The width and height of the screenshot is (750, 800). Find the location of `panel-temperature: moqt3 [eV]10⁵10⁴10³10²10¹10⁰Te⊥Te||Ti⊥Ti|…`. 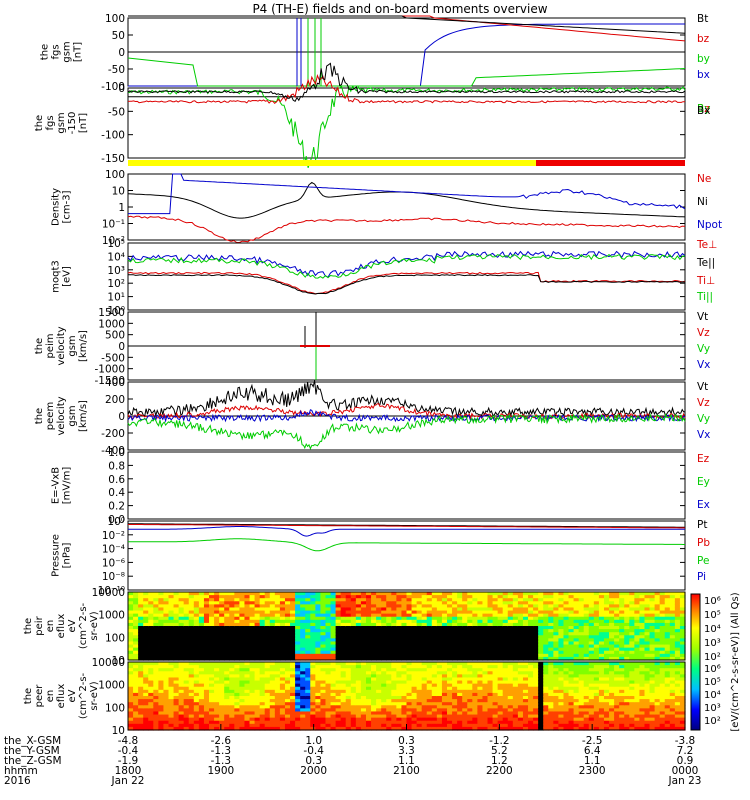

panel-temperature: moqt3 [eV]10⁵10⁴10³10²10¹10⁰Te⊥Te||Ti⊥Ti|… is located at coordinates (384, 277).